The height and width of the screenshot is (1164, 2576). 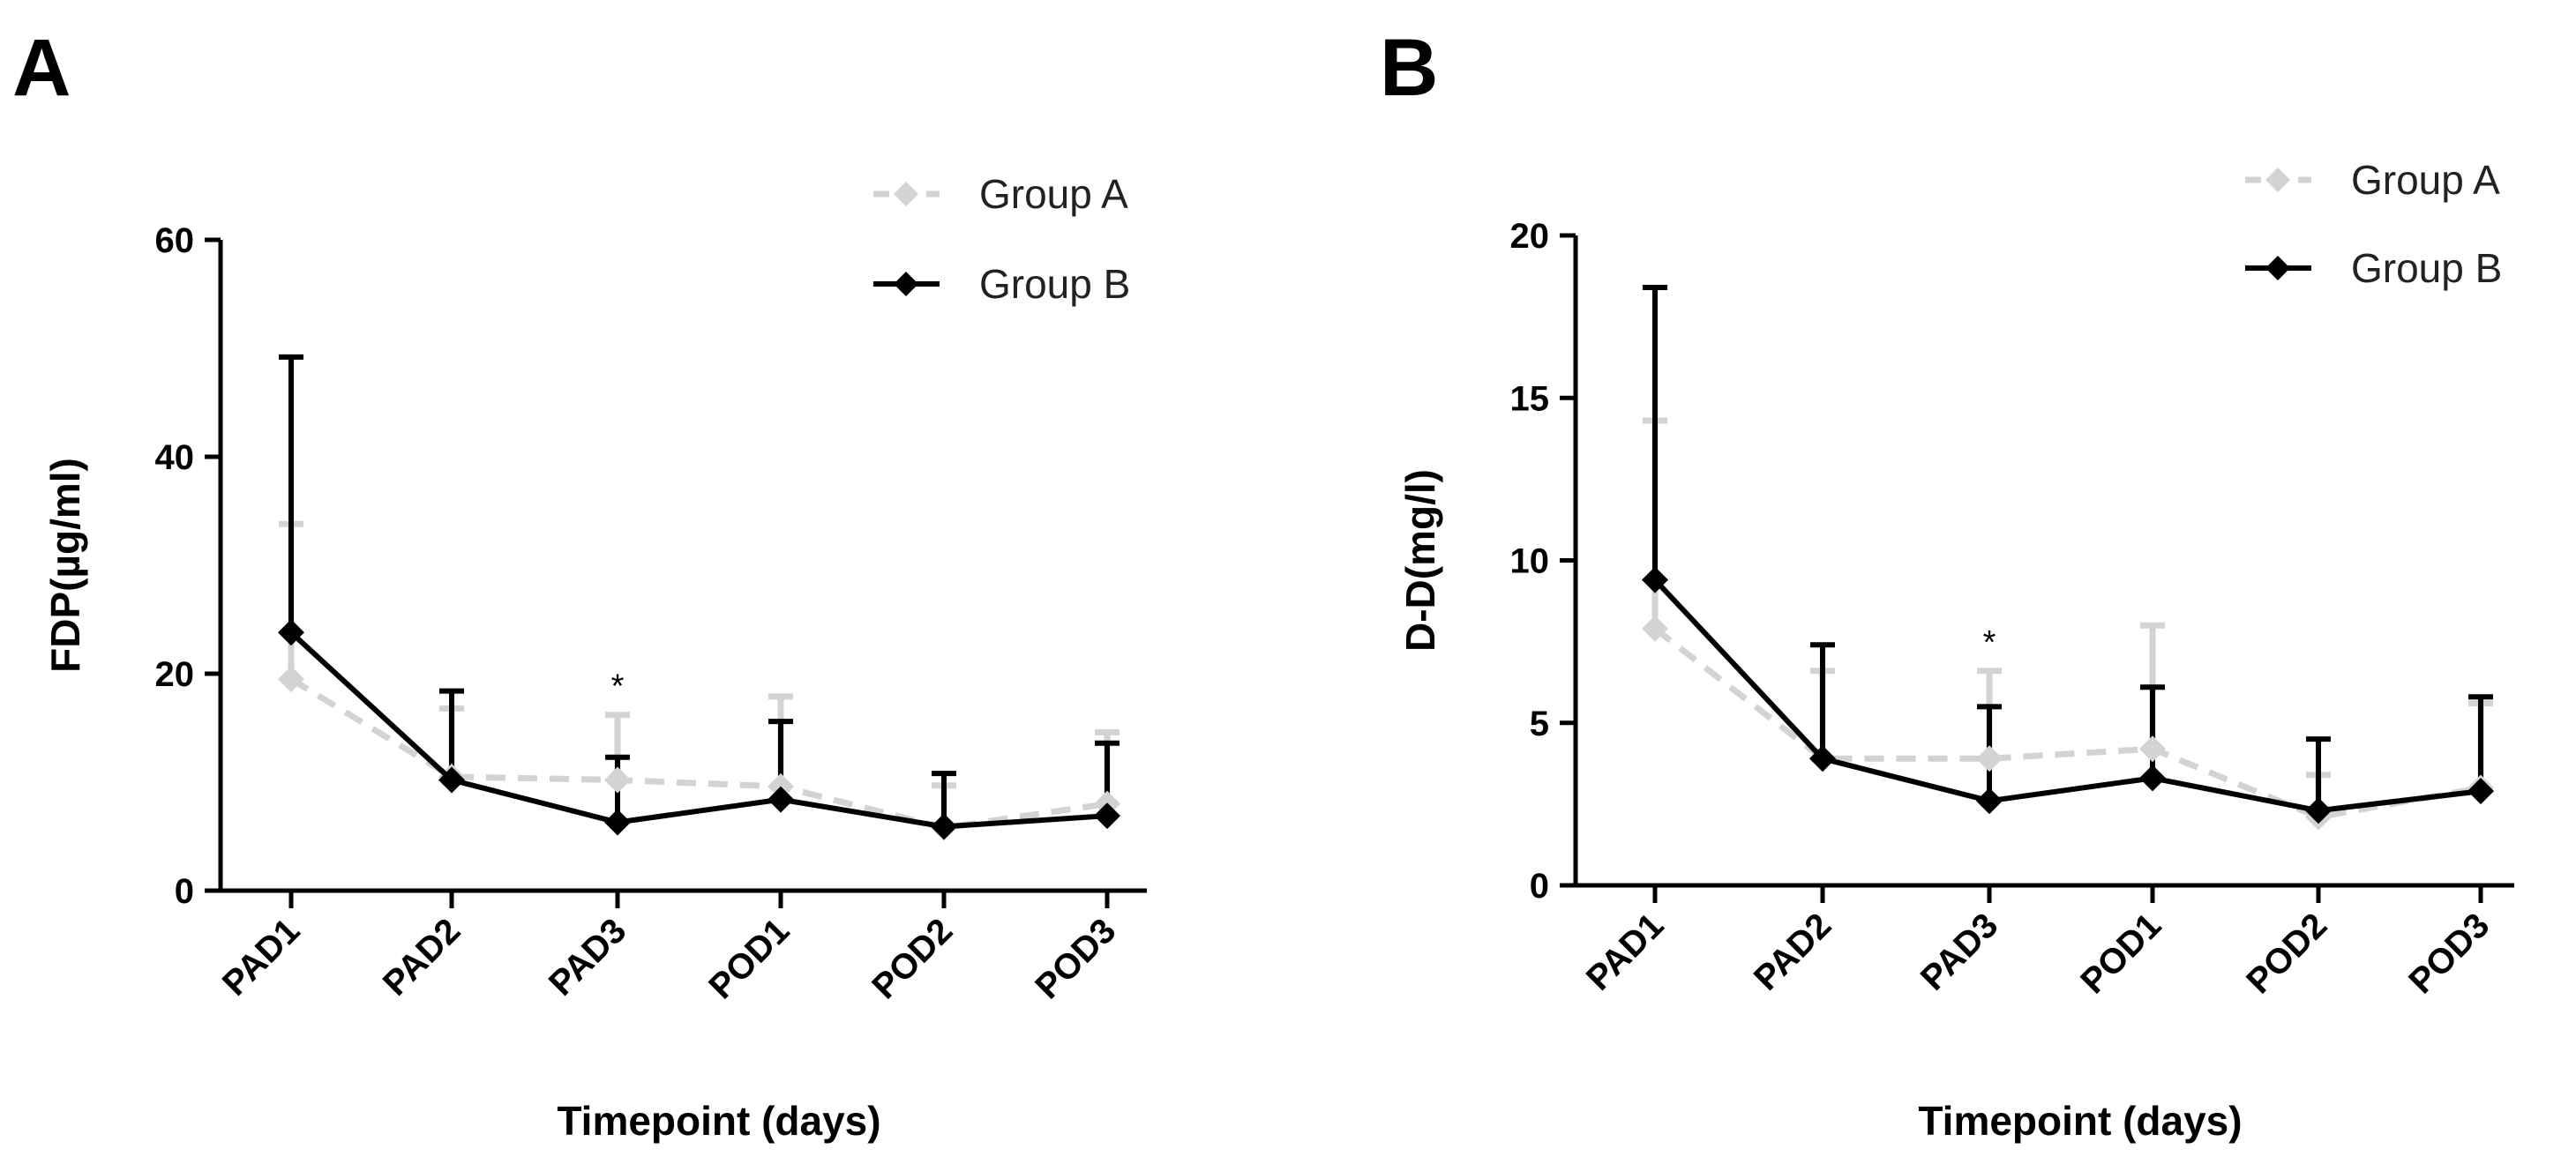 What do you see at coordinates (1420, 560) in the screenshot?
I see `y-axis-title: D-D(mg/l)` at bounding box center [1420, 560].